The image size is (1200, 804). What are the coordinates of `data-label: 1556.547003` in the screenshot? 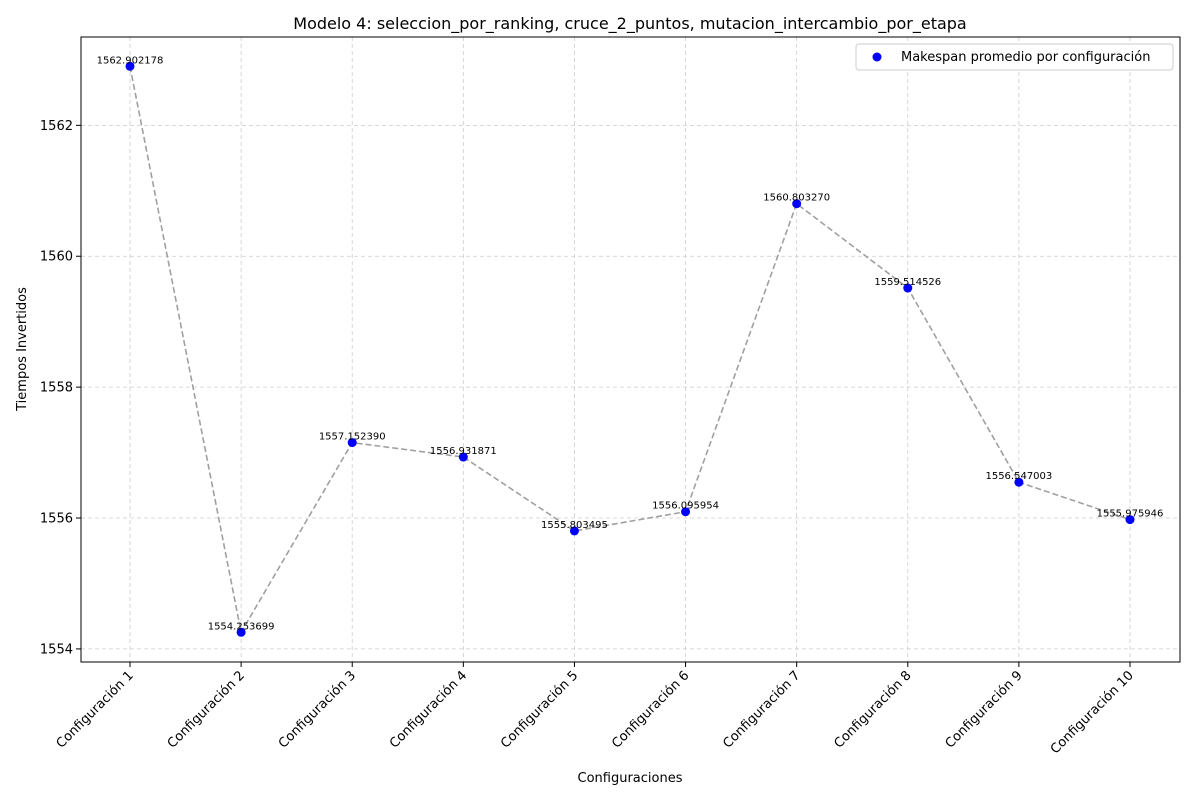 It's located at (1018, 476).